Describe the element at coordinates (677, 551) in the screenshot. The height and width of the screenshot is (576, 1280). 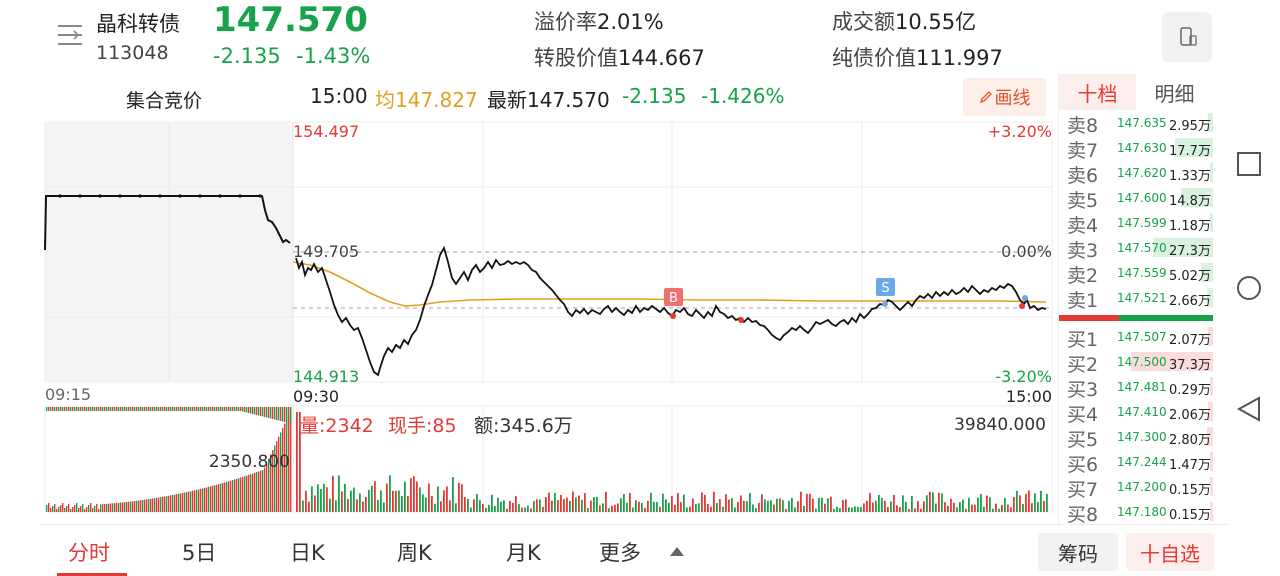
I see `caret-up-icon` at that location.